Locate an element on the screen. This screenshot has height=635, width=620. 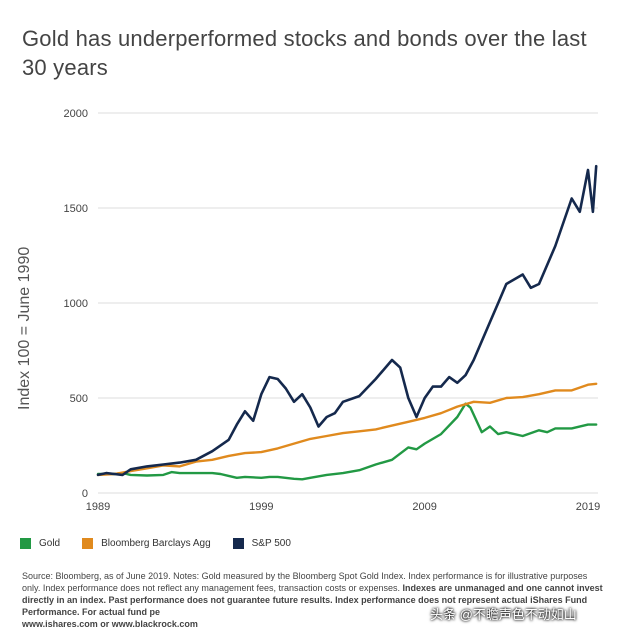
watermark: 头条 @不瞻声色不动如山 is located at coordinates (503, 614).